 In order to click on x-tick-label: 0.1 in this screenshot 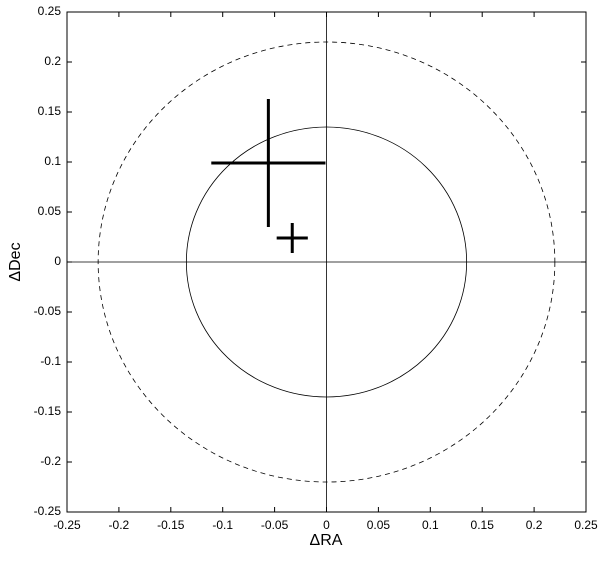, I will do `click(430, 525)`.